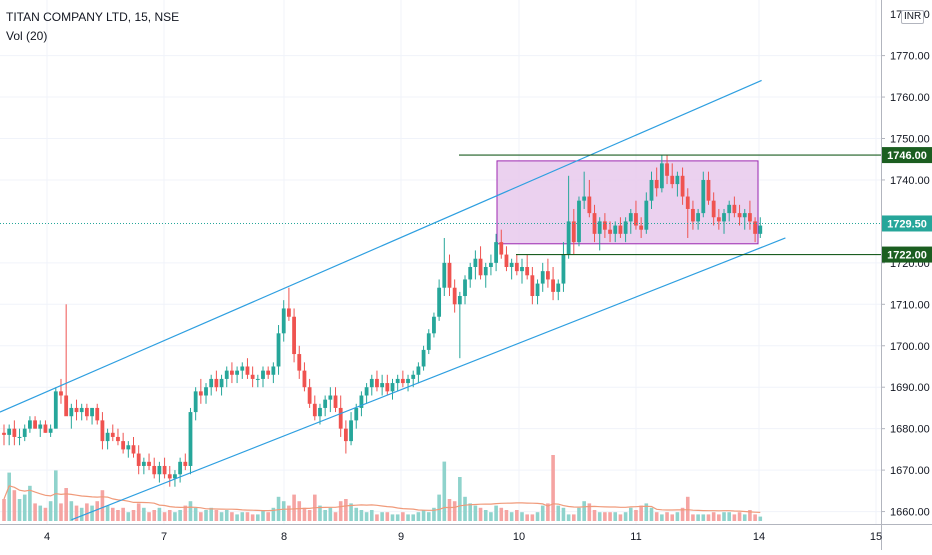  Describe the element at coordinates (466, 537) in the screenshot. I see `time-axis-bg` at that location.